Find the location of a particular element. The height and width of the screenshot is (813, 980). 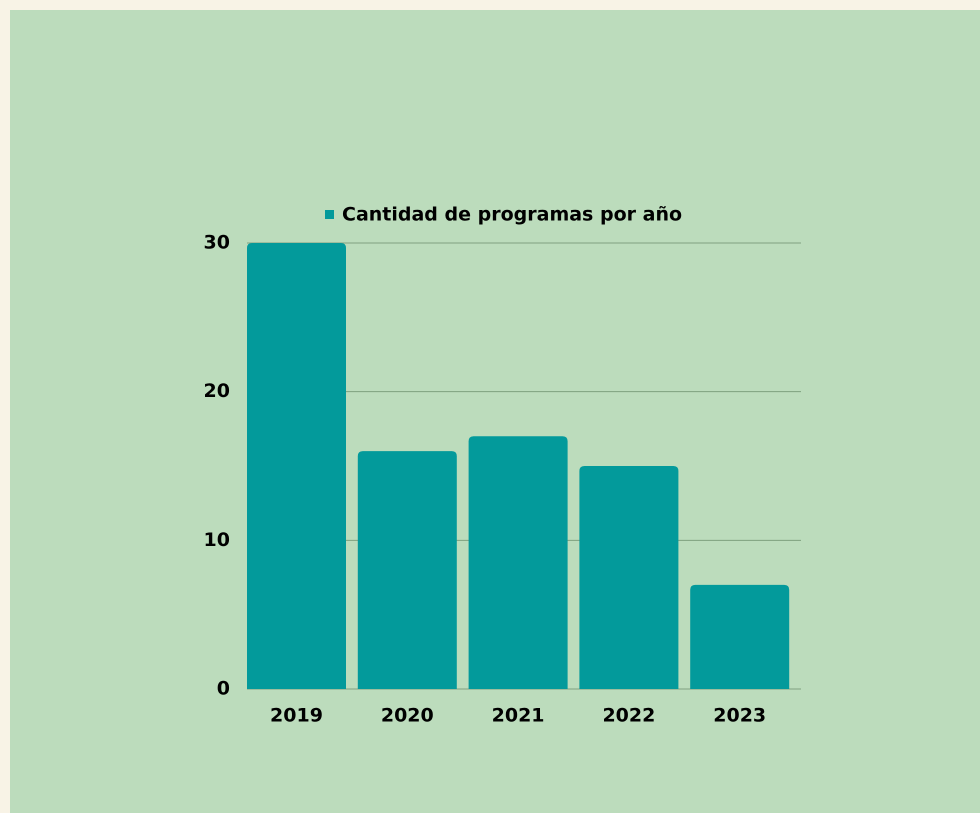

x-tick-label: 2022 is located at coordinates (628, 716).